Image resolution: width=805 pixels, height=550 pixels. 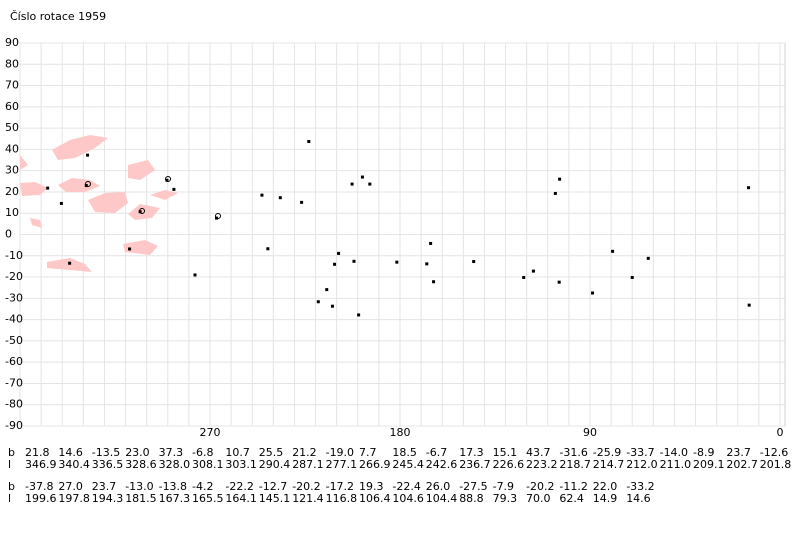 What do you see at coordinates (58, 16) in the screenshot?
I see `chart-title: Číslo rotace 1959` at bounding box center [58, 16].